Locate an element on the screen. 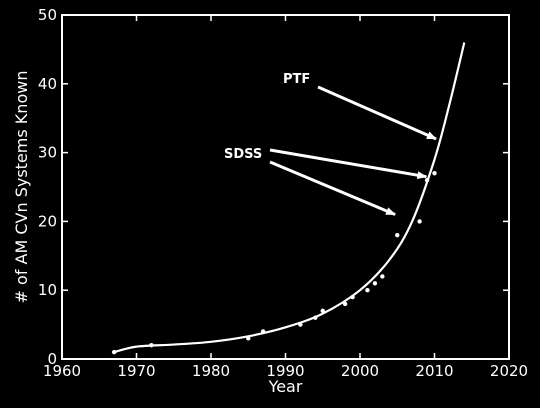 The image size is (540, 408). x-axis-title: Year is located at coordinates (285, 386).